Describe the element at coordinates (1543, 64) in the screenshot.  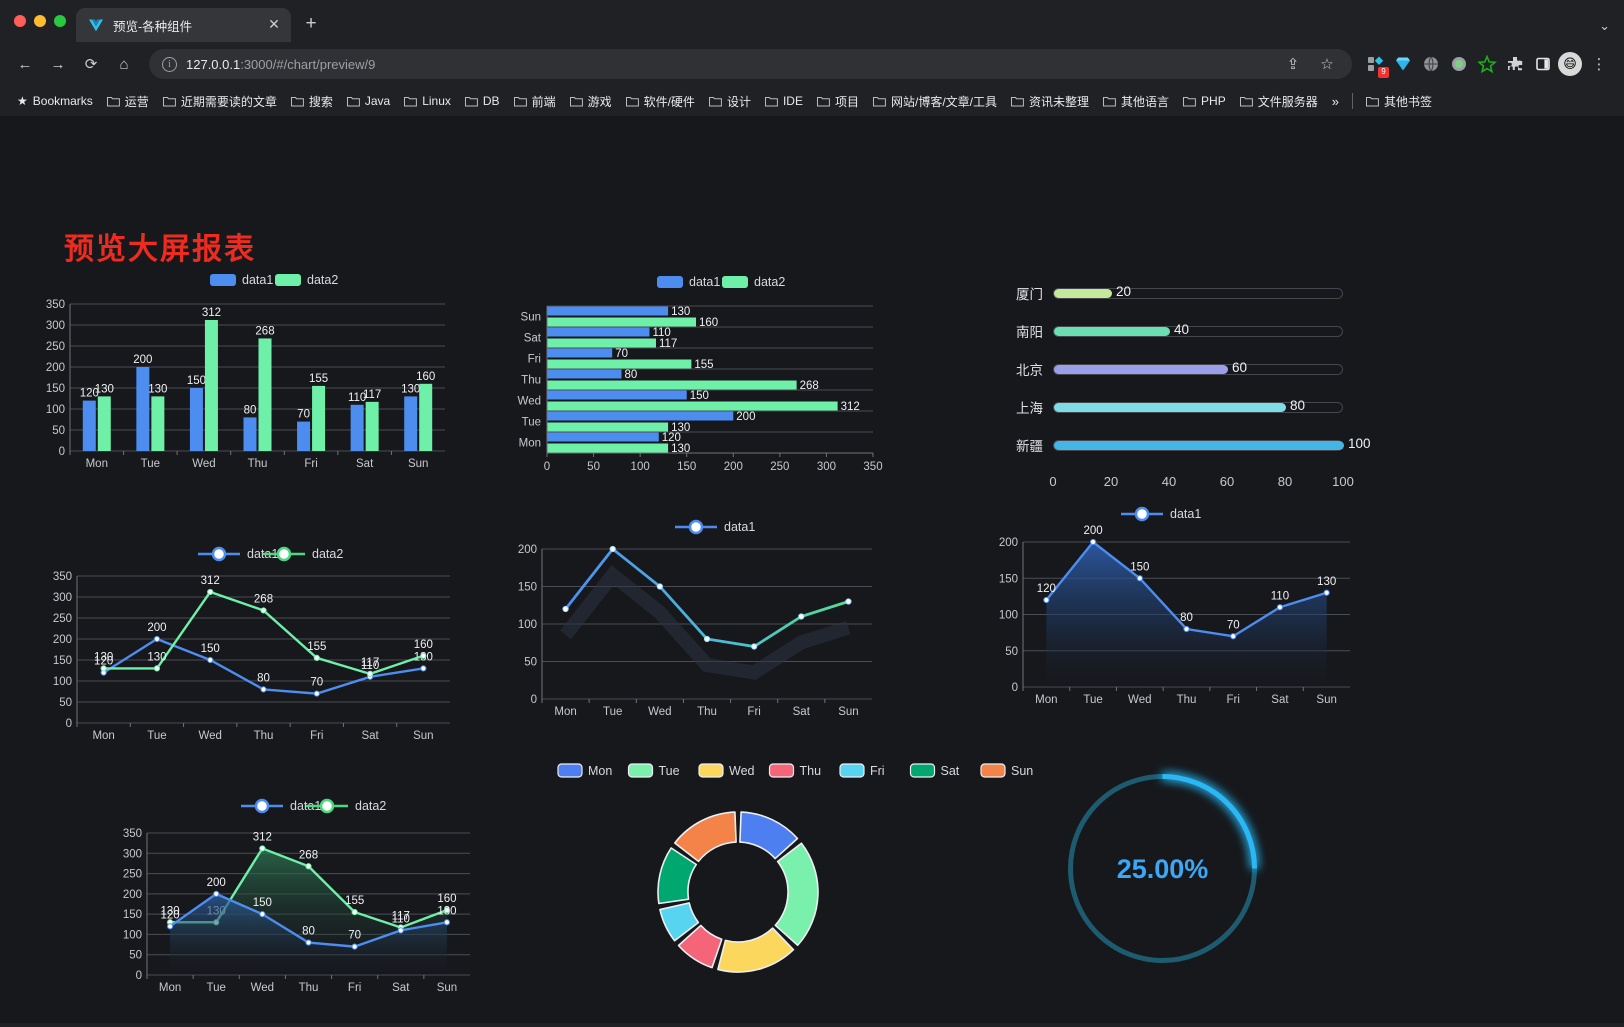
I see `side-panel-icon` at that location.